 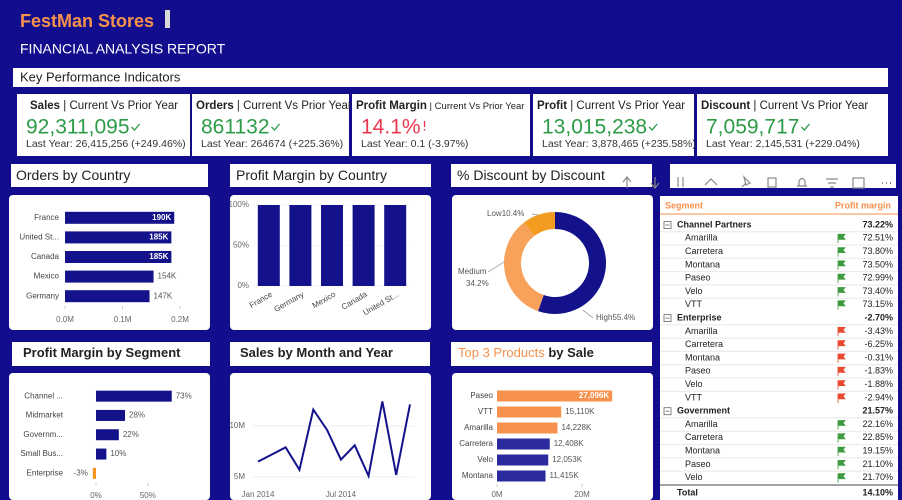 What do you see at coordinates (680, 182) in the screenshot?
I see `drill-icon` at bounding box center [680, 182].